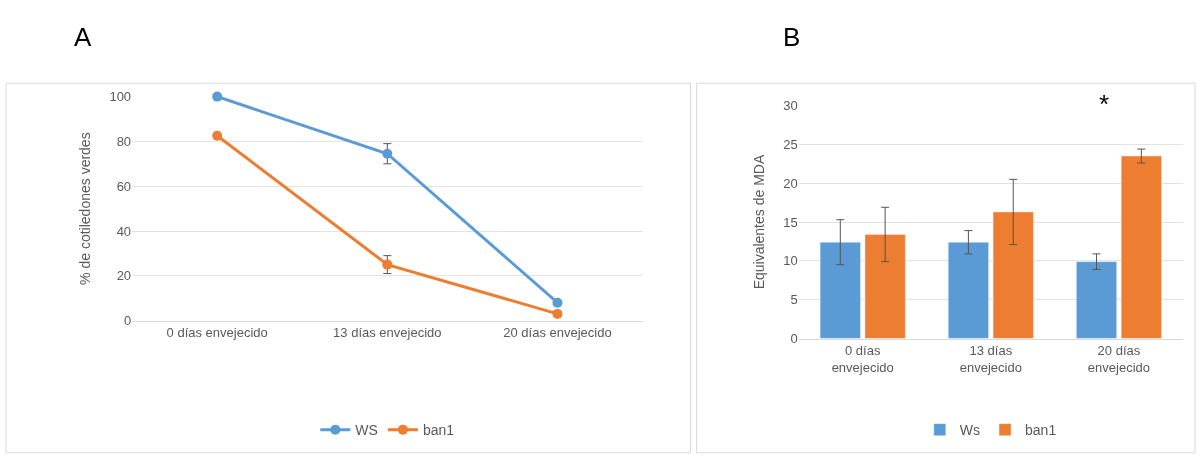  What do you see at coordinates (790, 222) in the screenshot?
I see `y-tick-label: 15` at bounding box center [790, 222].